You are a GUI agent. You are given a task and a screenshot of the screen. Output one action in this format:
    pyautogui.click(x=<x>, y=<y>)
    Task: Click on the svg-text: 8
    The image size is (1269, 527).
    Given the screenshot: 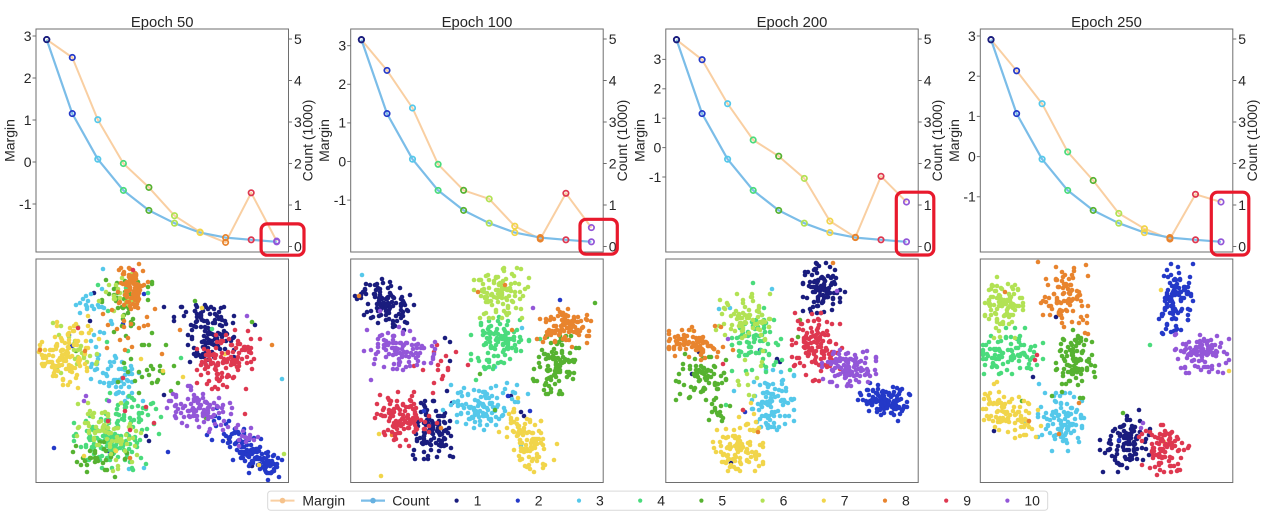 What is the action you would take?
    pyautogui.click(x=906, y=500)
    